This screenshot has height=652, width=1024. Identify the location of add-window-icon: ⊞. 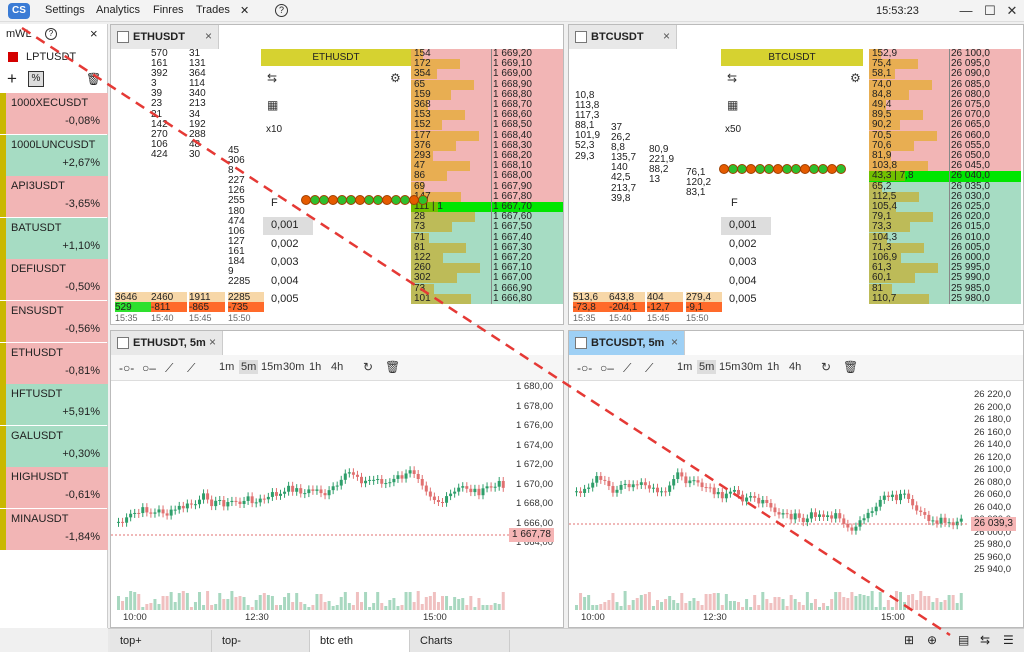
(909, 640).